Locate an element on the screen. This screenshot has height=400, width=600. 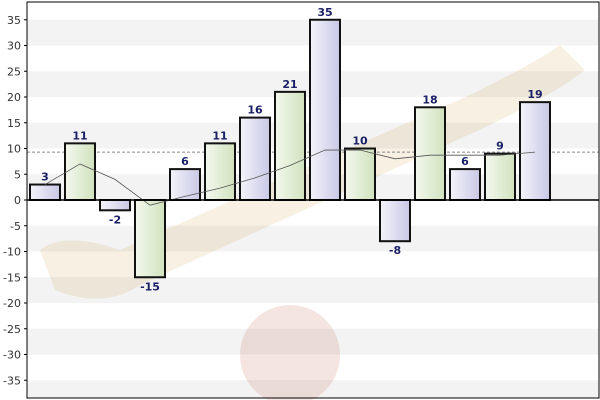
data-label: 35 is located at coordinates (324, 12).